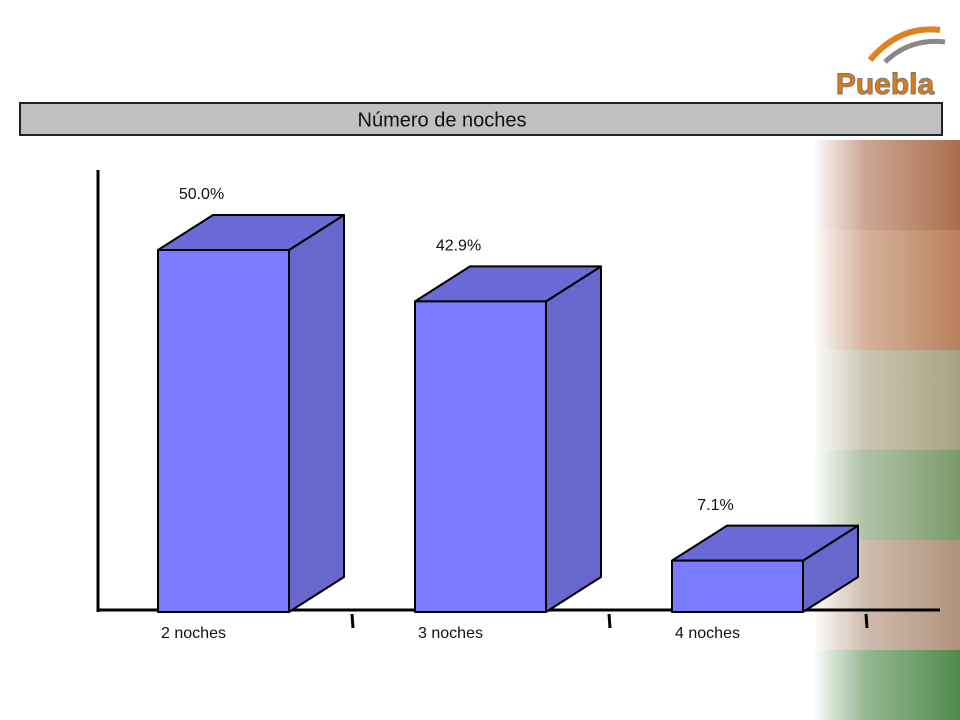 This screenshot has height=720, width=960. Describe the element at coordinates (458, 246) in the screenshot. I see `value-label: 42.9%` at that location.